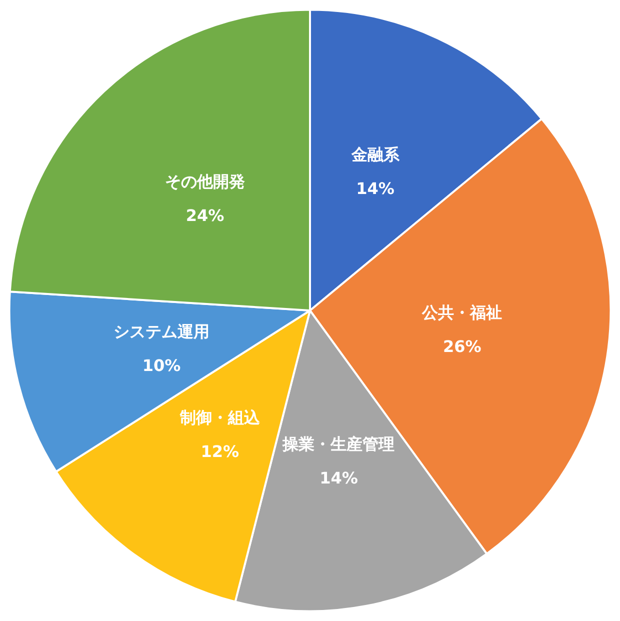 The image size is (620, 621). I want to click on slice-label: 金融系, so click(375, 154).